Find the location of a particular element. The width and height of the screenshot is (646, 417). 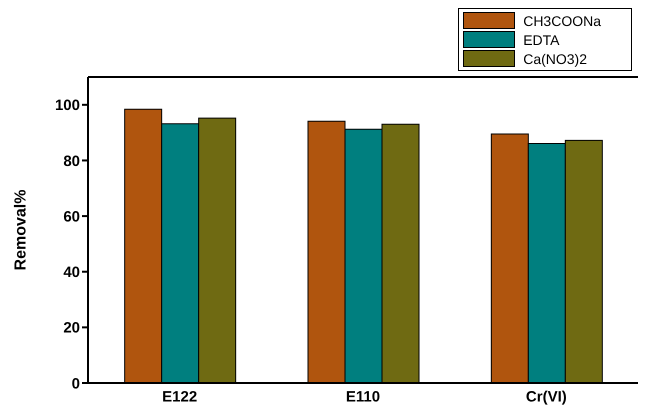

y-axis-title: Removal% is located at coordinates (21, 230).